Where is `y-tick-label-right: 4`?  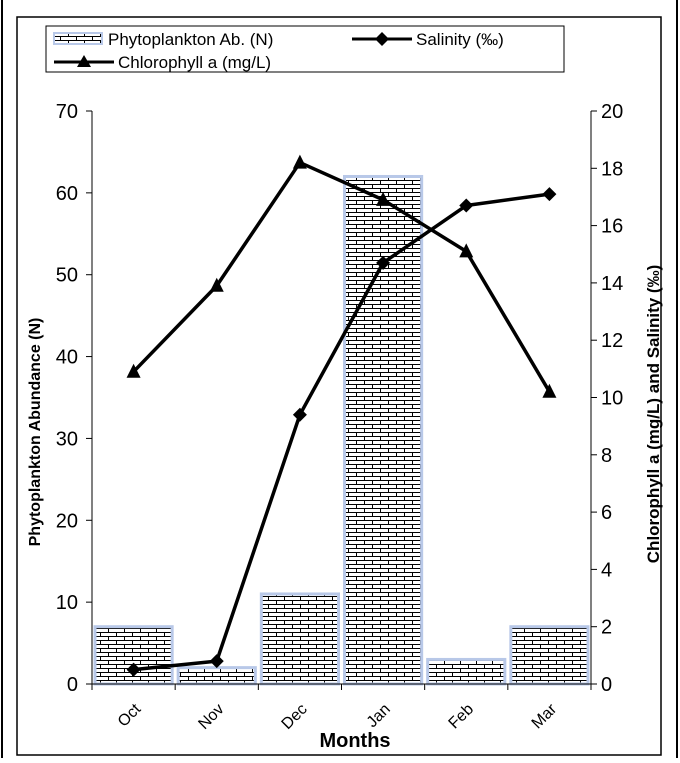
y-tick-label-right: 4 is located at coordinates (606, 570).